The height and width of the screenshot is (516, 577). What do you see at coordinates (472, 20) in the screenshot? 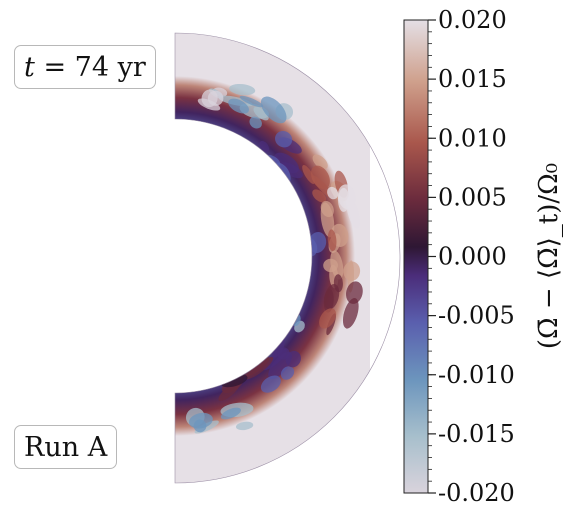
I see `colorbar-tick-label: 0.020` at bounding box center [472, 20].